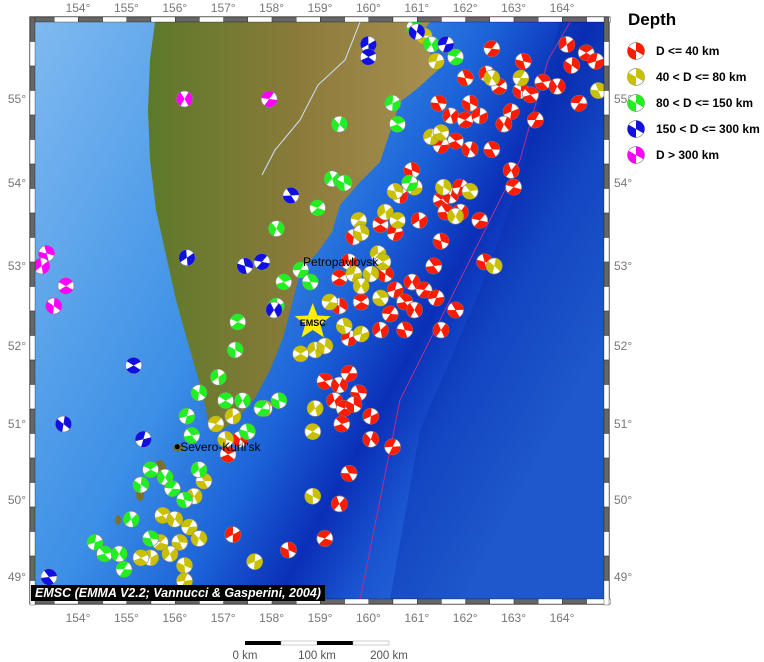 The image size is (764, 662). I want to click on legend-title: Depth, so click(652, 19).